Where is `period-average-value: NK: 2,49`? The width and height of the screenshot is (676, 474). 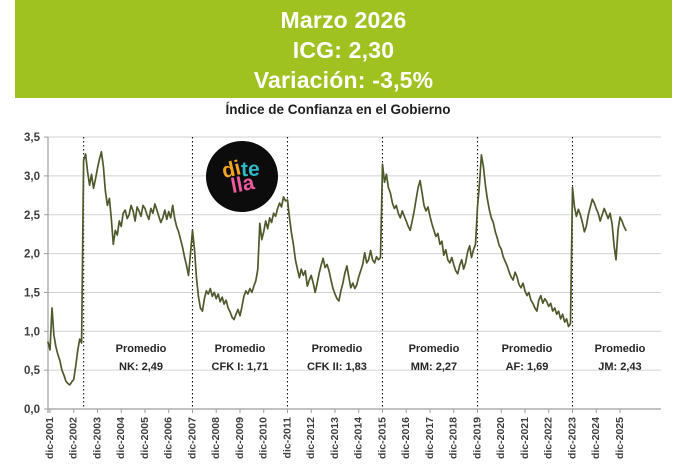 period-average-value: NK: 2,49 is located at coordinates (141, 367).